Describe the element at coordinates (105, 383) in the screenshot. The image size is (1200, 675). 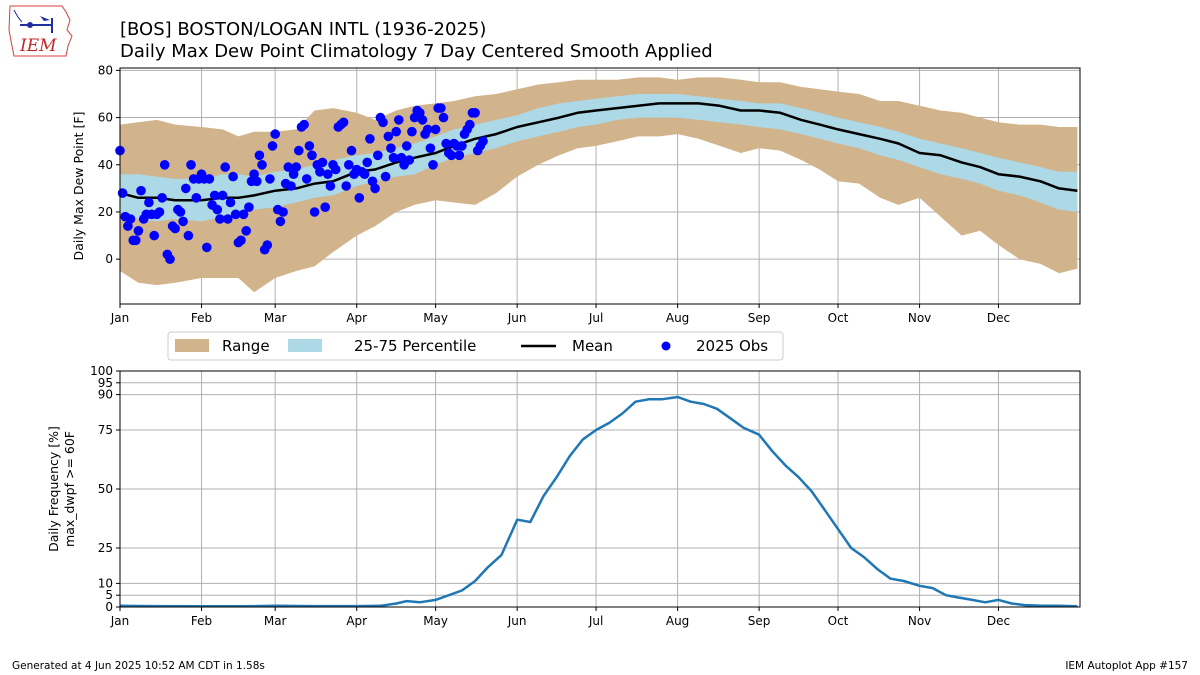
I see `y-tick-label: 95` at that location.